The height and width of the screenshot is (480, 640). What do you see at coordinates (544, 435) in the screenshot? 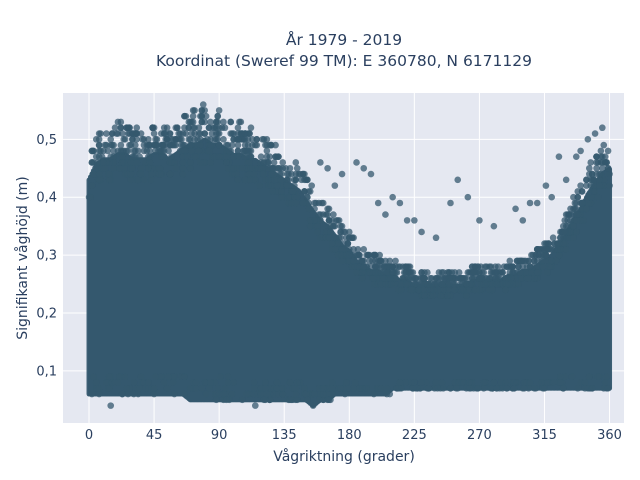
I see `x-tick-label: 315` at bounding box center [544, 435].